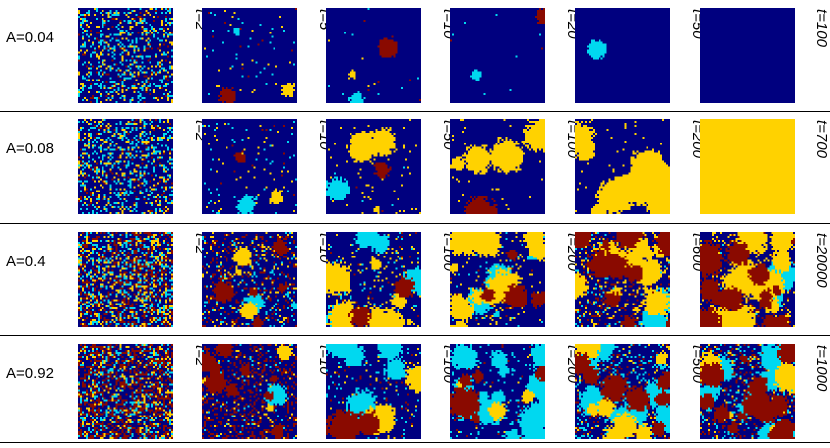  What do you see at coordinates (30, 148) in the screenshot?
I see `row-label: A=0.08` at bounding box center [30, 148].